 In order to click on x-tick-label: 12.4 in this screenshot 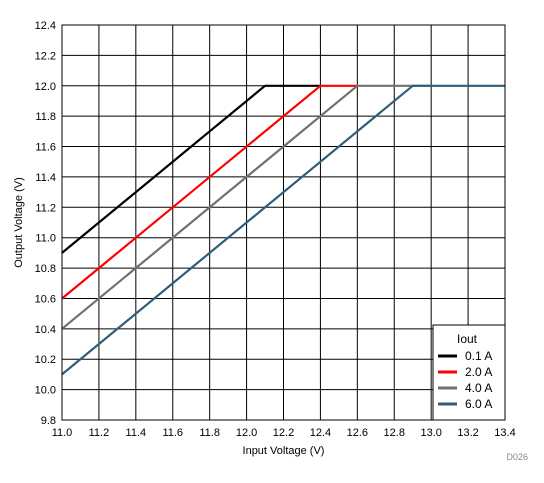, I will do `click(320, 433)`.